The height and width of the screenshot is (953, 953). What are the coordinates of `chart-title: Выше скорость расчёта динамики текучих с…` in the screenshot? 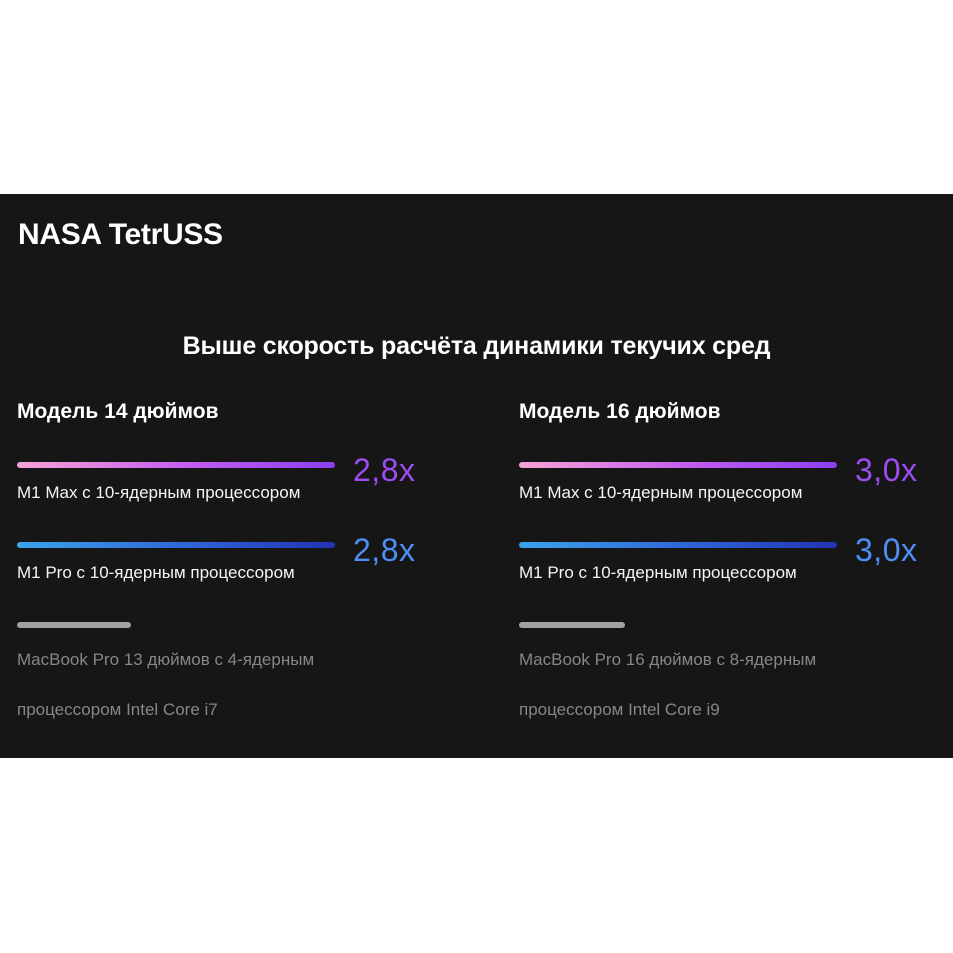 It's located at (476, 346).